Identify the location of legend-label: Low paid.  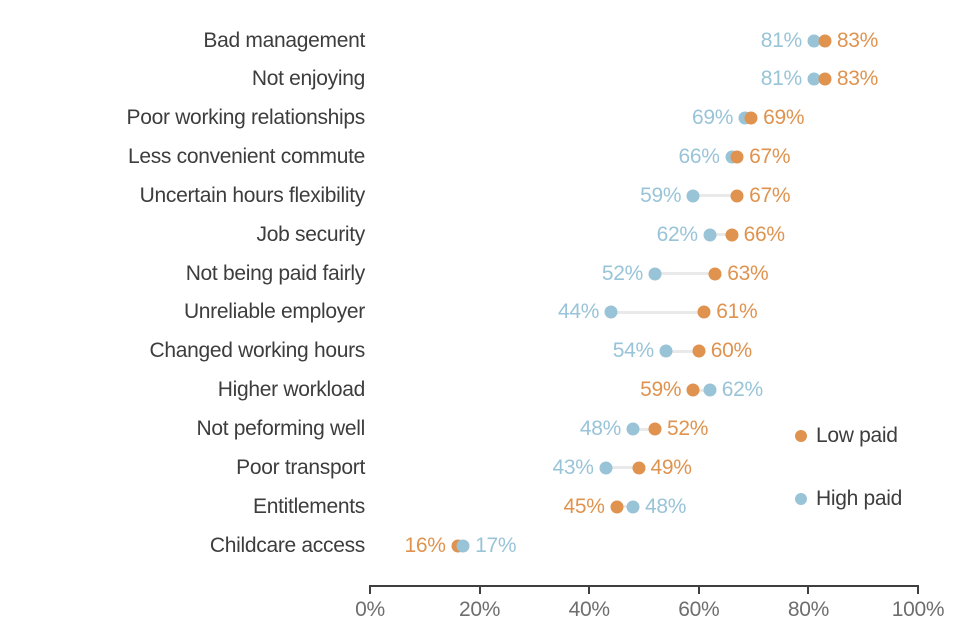
(857, 435).